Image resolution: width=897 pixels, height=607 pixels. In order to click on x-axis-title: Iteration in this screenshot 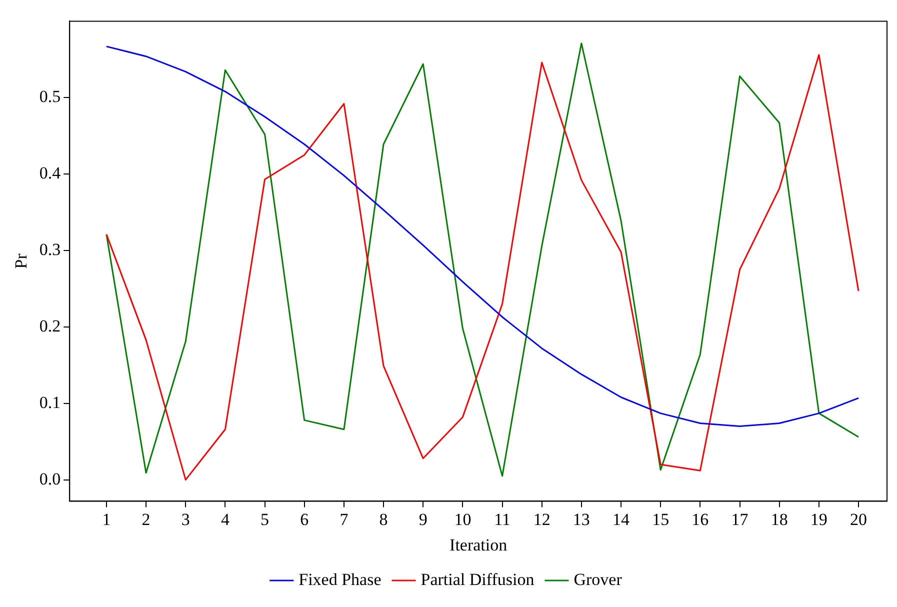, I will do `click(479, 544)`.